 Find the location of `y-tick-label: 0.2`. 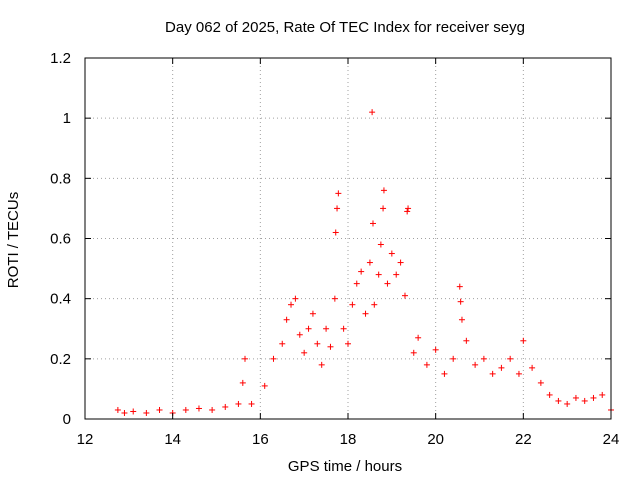

y-tick-label: 0.2 is located at coordinates (60, 359).